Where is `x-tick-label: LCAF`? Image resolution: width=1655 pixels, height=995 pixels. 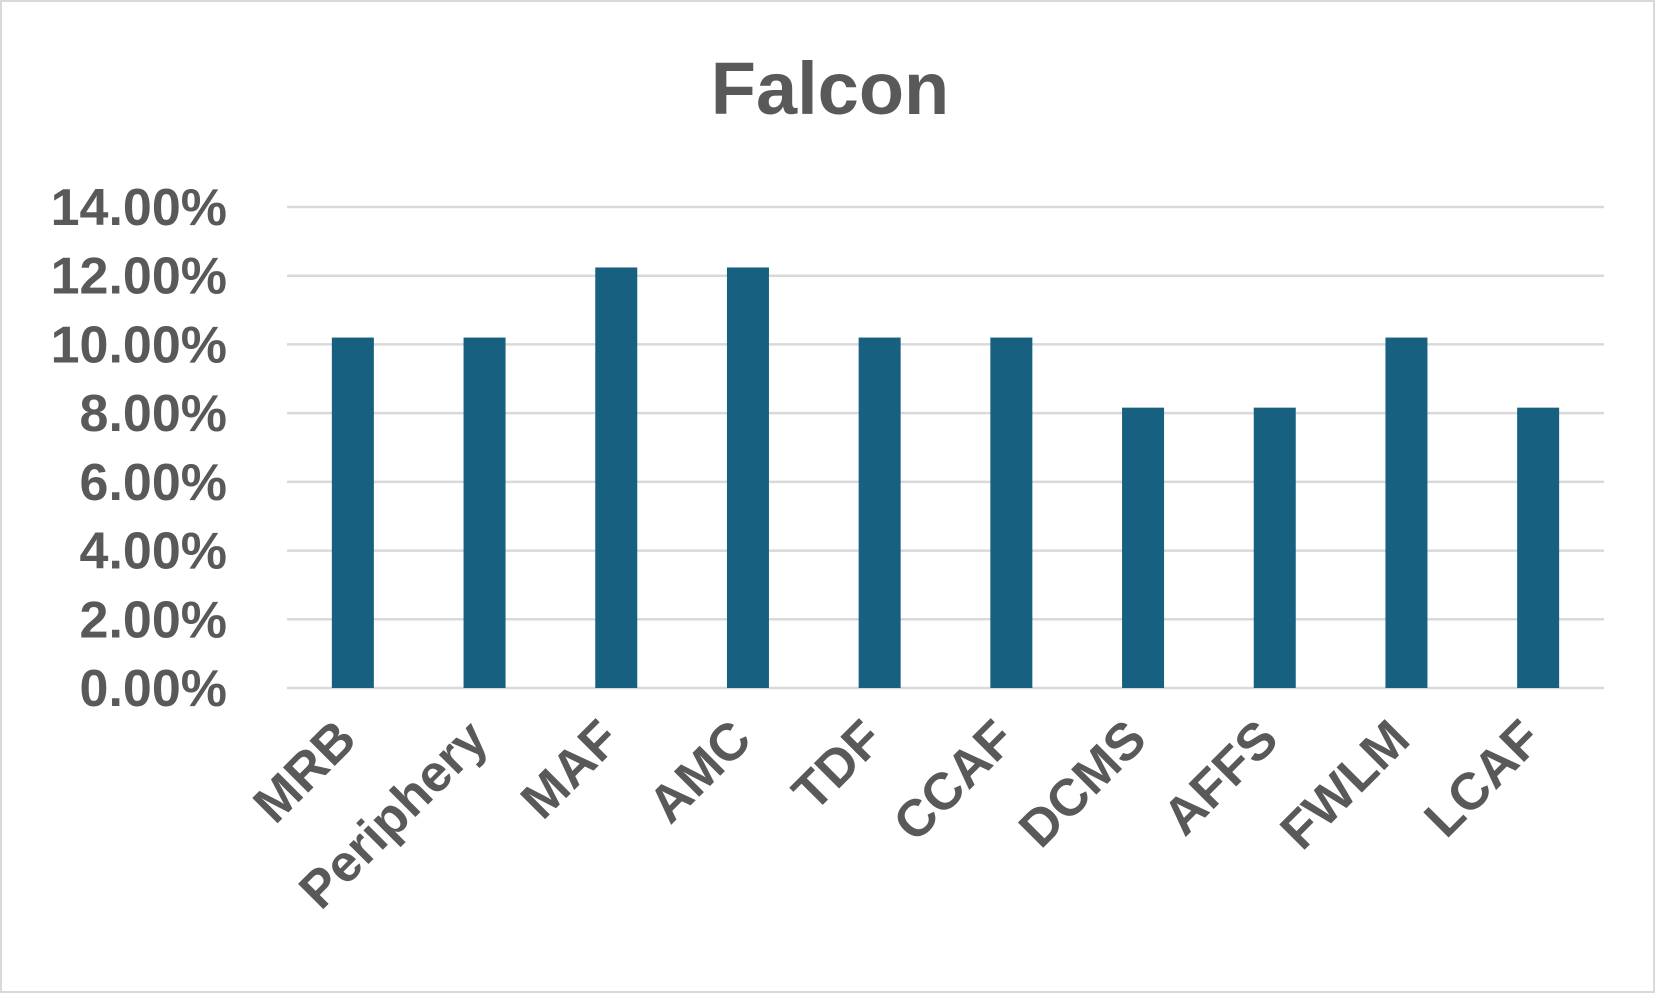 x-tick-label: LCAF is located at coordinates (1483, 778).